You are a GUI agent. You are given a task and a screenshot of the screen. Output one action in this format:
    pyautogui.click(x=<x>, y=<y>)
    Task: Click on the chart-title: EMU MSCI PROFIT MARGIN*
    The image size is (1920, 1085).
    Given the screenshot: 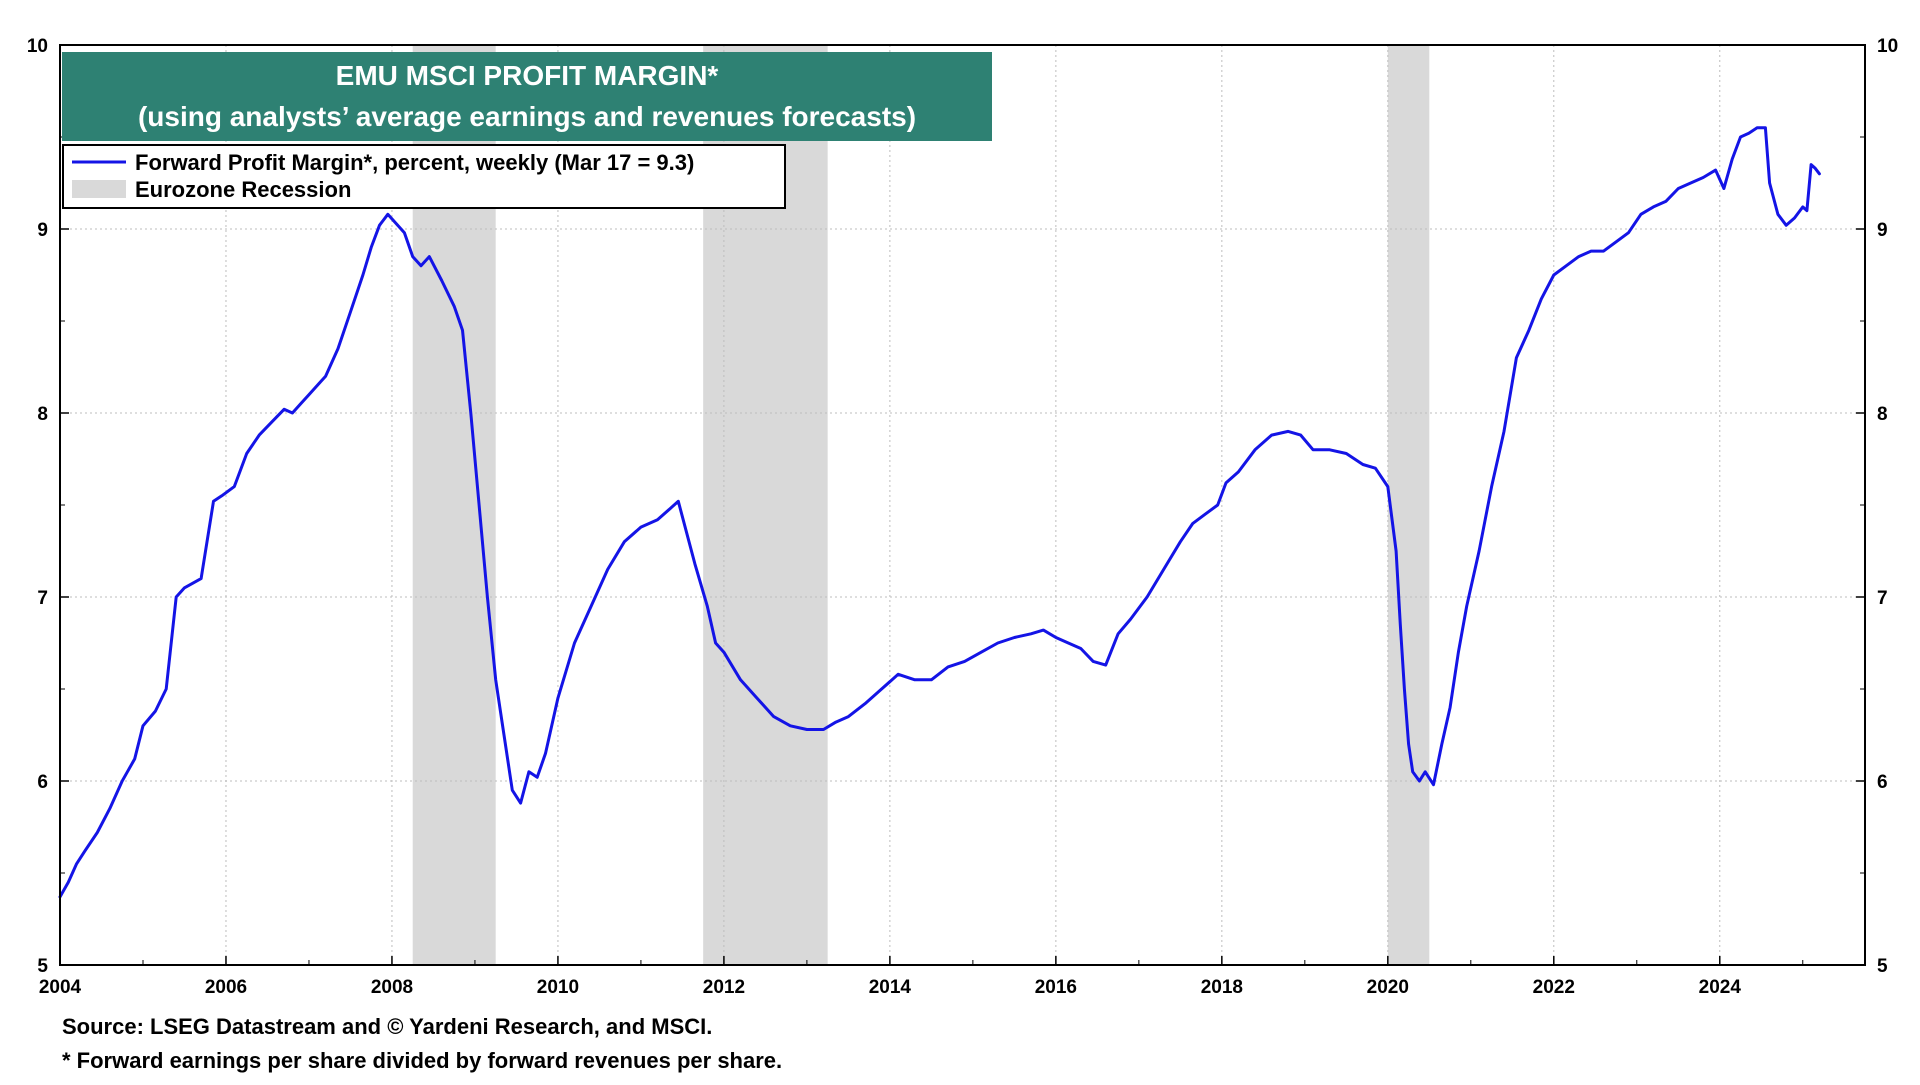 What is the action you would take?
    pyautogui.click(x=527, y=75)
    